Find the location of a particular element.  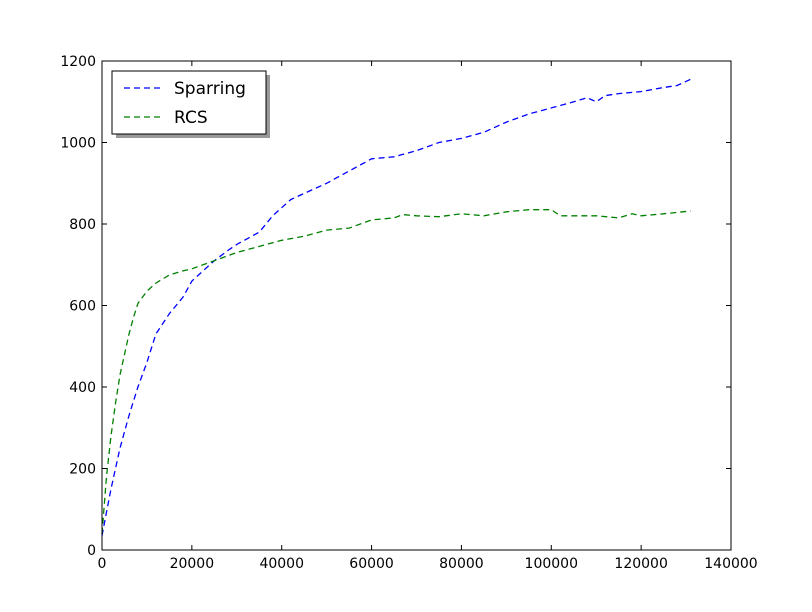

legend-box is located at coordinates (189, 102).